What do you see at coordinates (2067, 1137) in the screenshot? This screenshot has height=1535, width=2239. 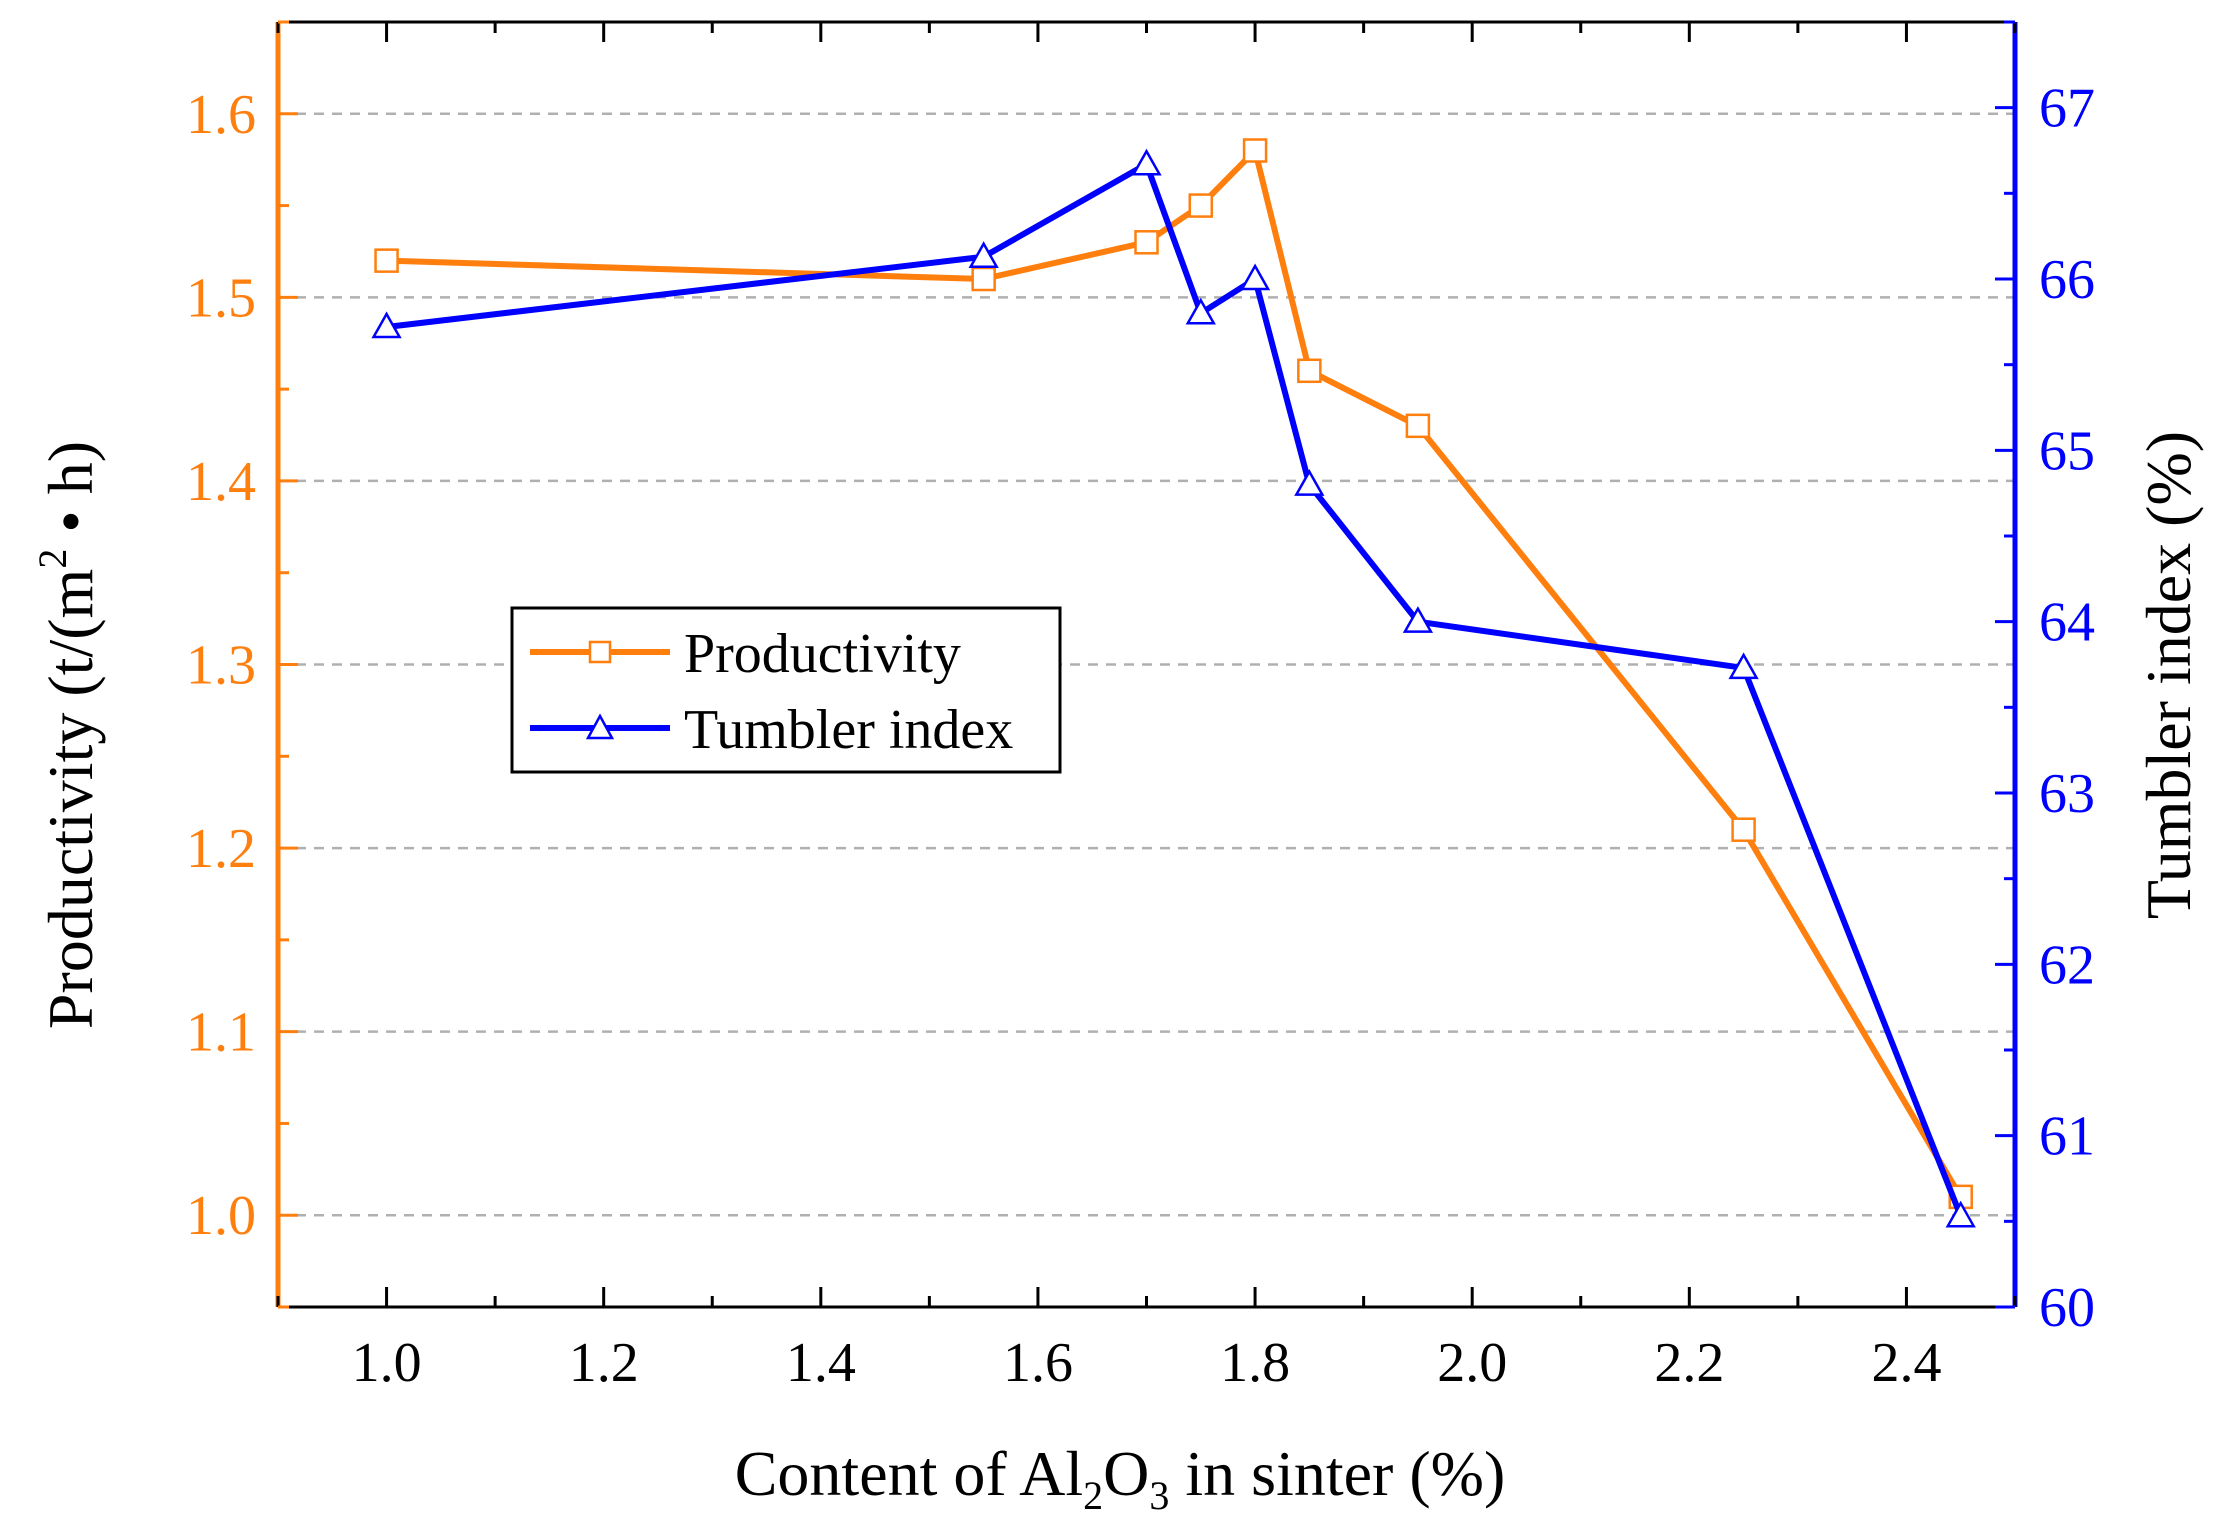 I see `y-right-tick-label-1: 61` at bounding box center [2067, 1137].